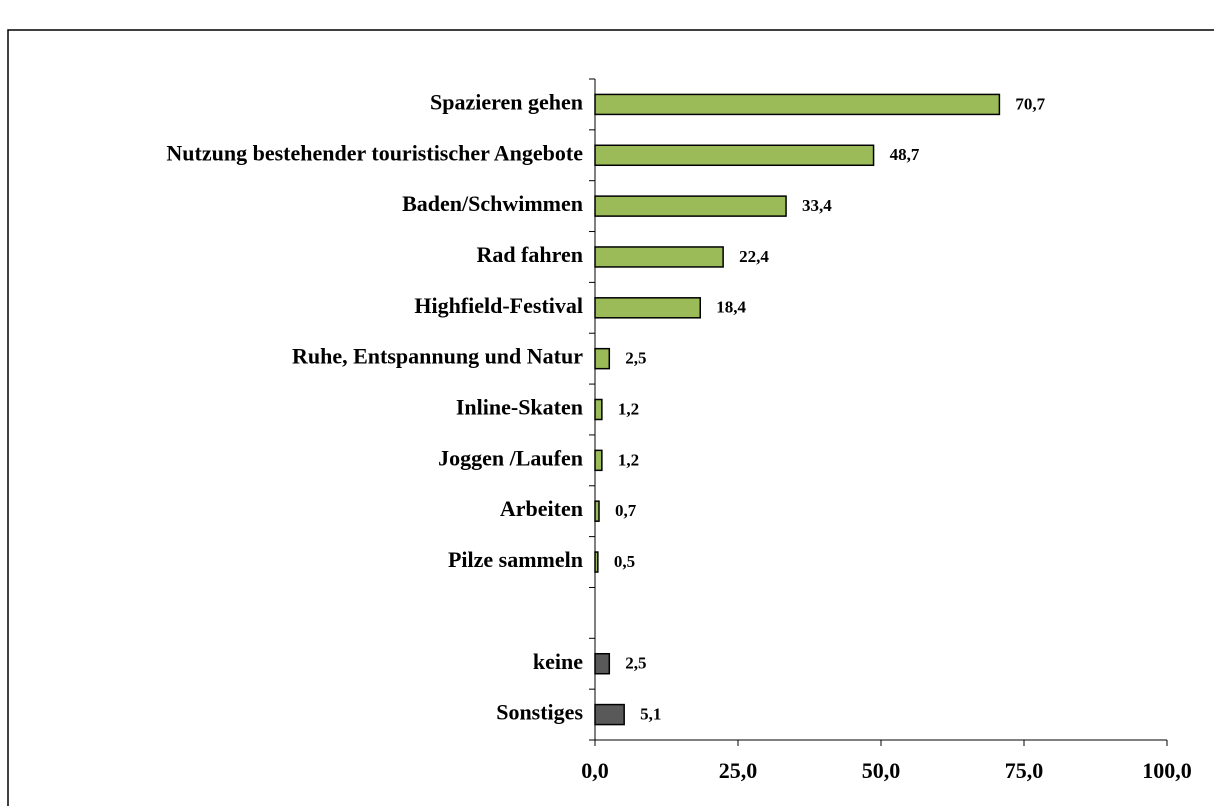 The image size is (1214, 806). Describe the element at coordinates (558, 661) in the screenshot. I see `y-tick-label: keine` at that location.